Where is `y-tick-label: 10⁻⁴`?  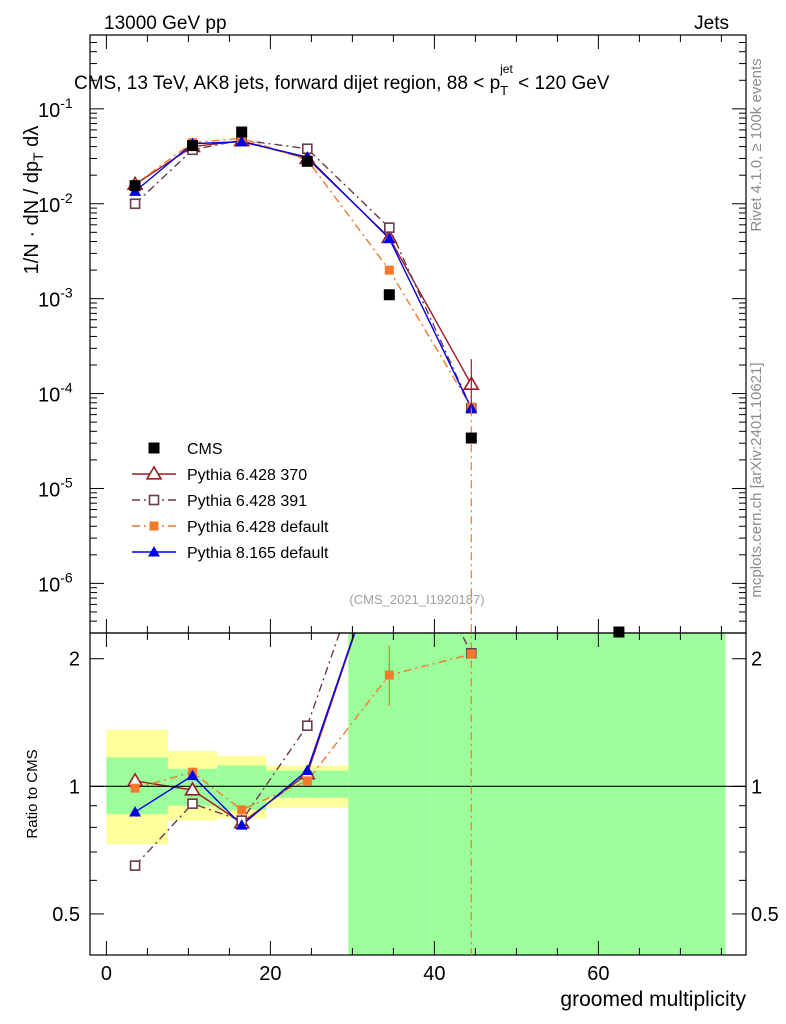 y-tick-label: 10⁻⁴ is located at coordinates (55, 393).